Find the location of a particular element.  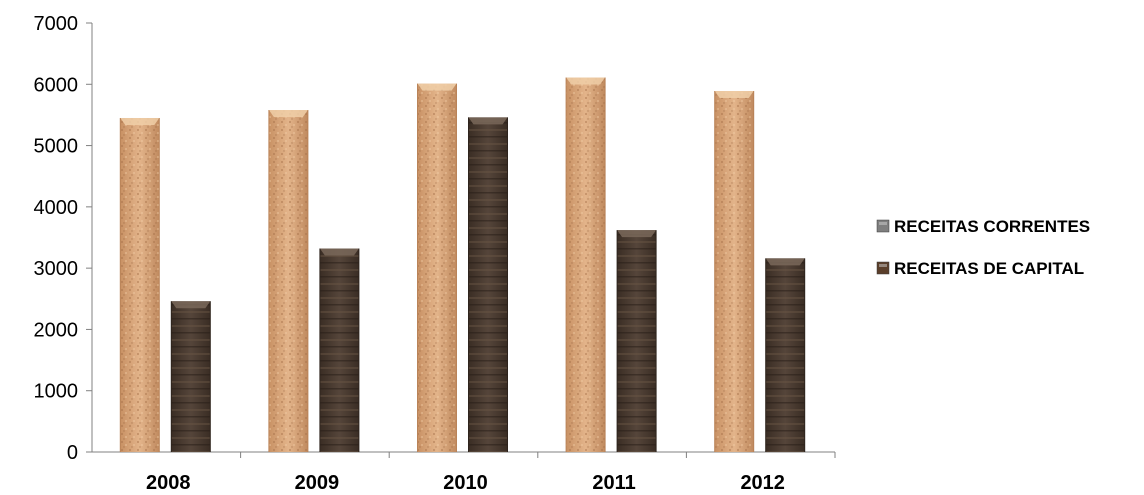

y-tick-label: 0 is located at coordinates (72, 453).